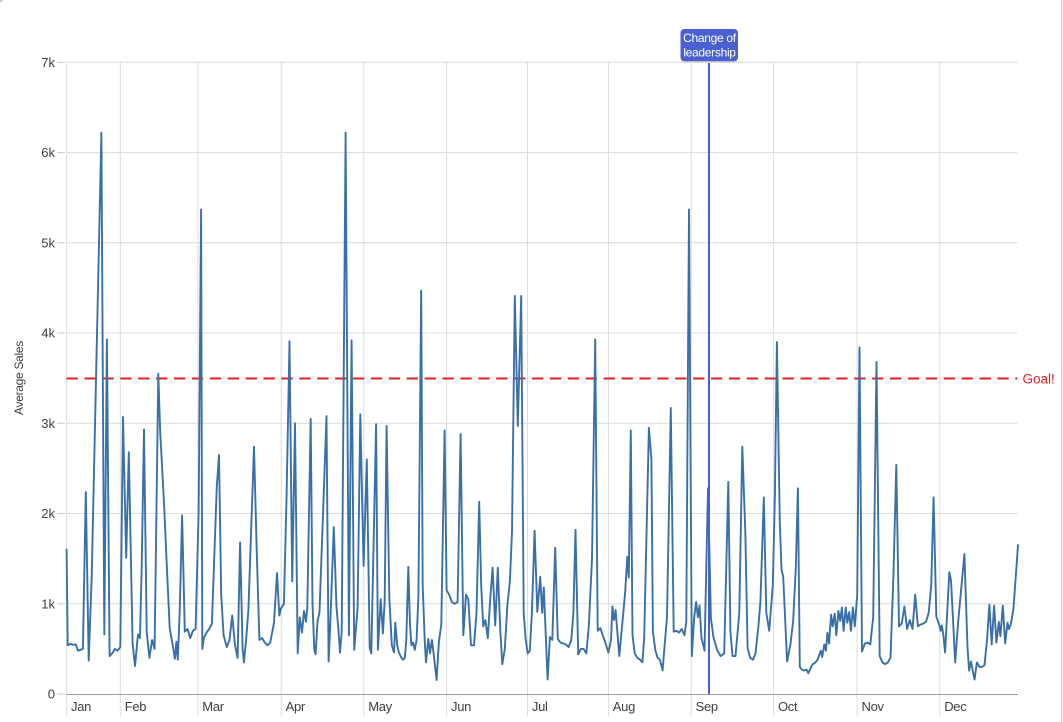  I want to click on svg-text: 0, so click(51, 694).